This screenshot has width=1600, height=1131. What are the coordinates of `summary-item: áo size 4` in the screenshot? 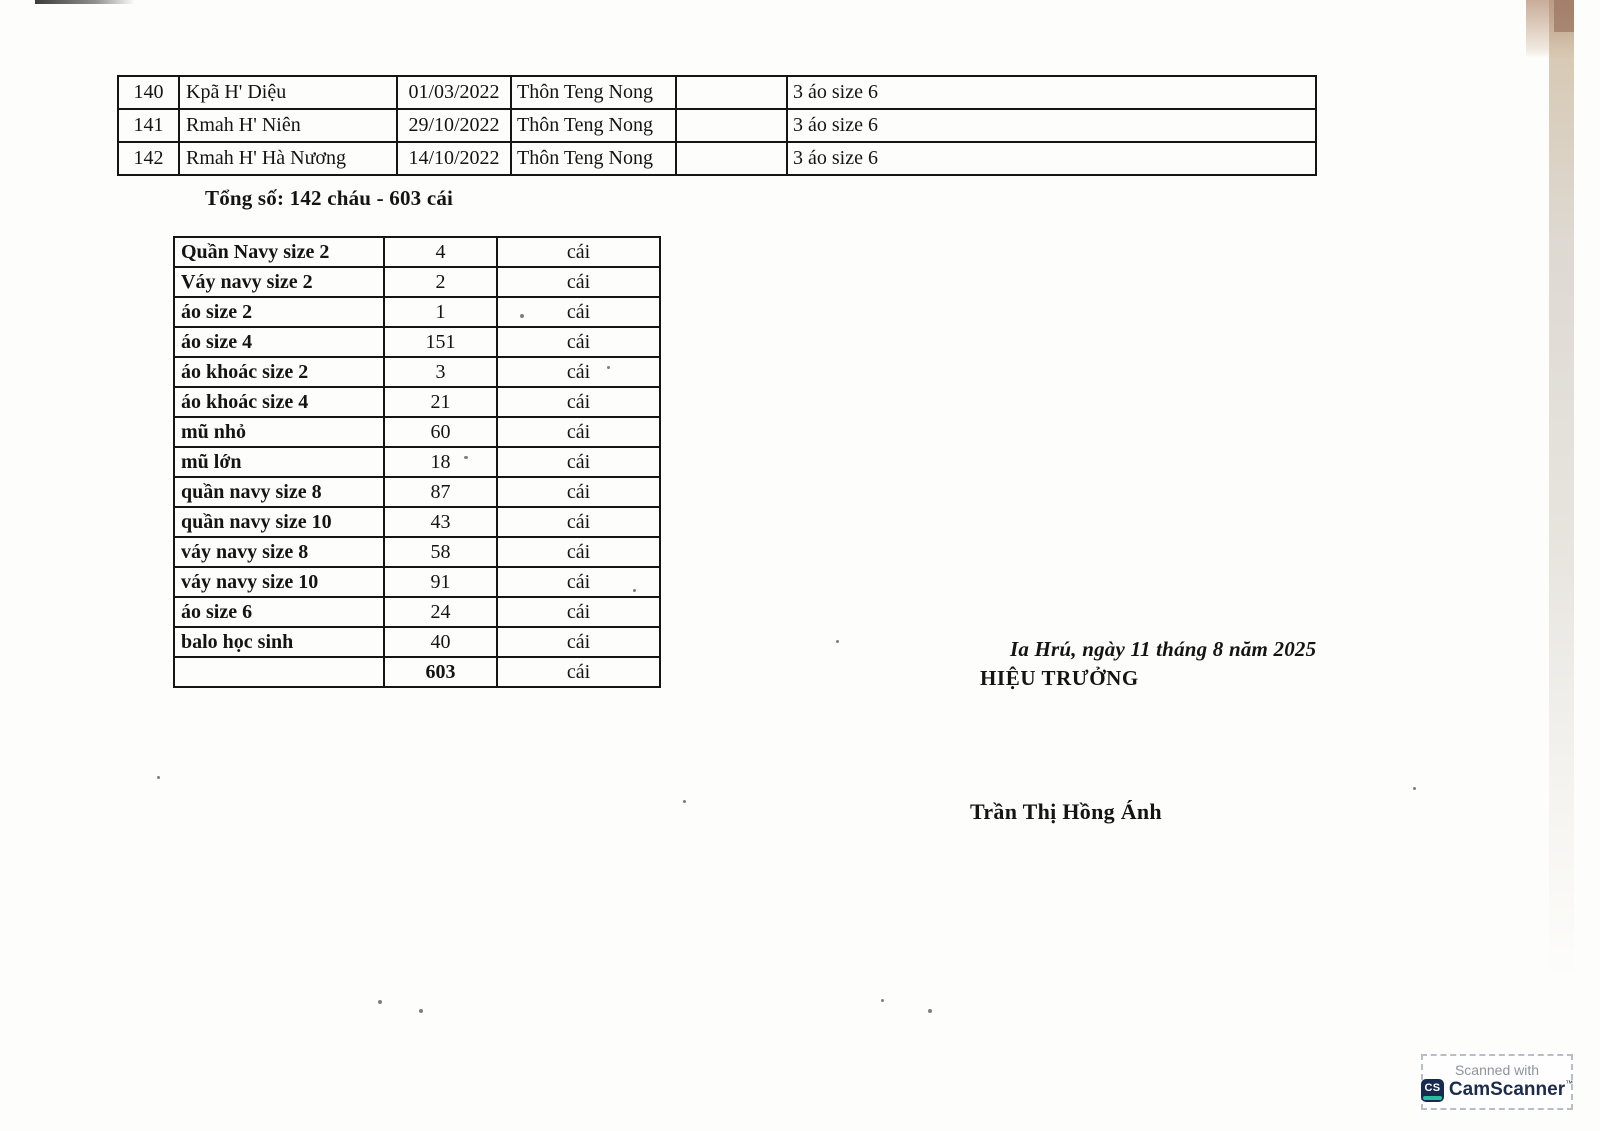 It's located at (279, 342).